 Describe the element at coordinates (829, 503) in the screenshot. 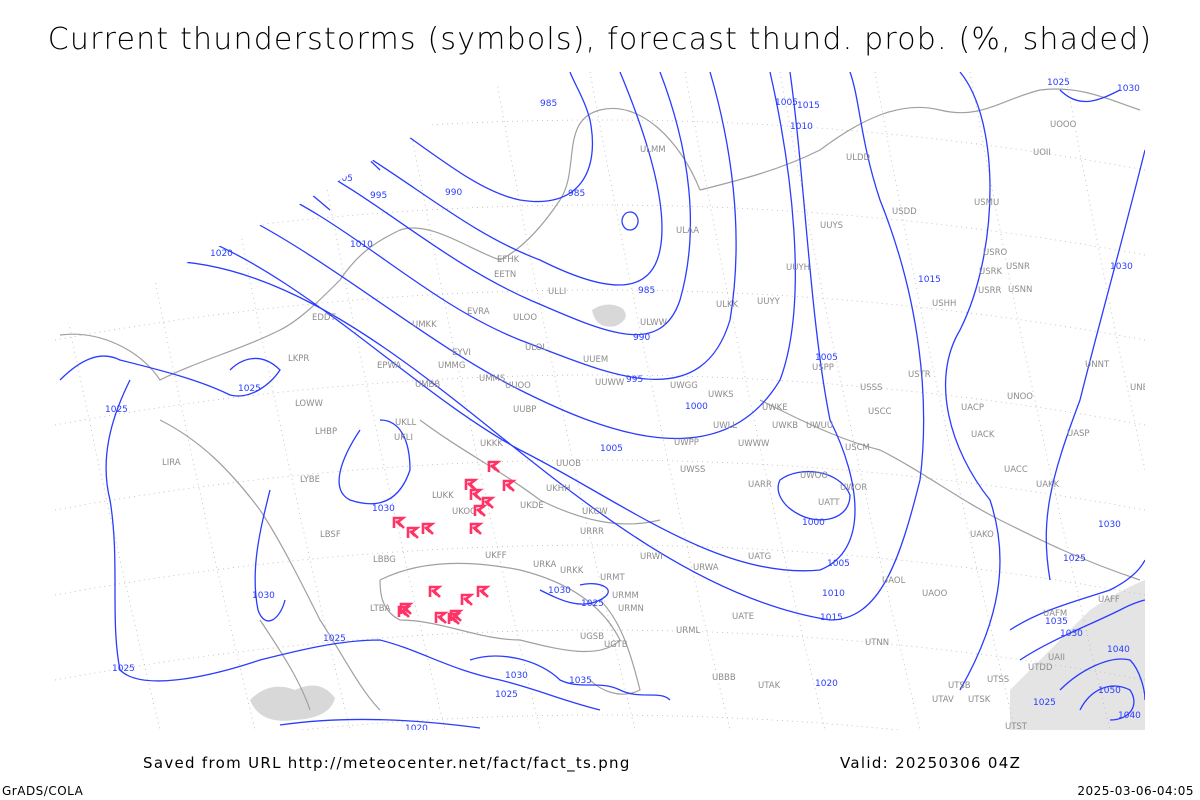

I see `station-label: UATT` at that location.